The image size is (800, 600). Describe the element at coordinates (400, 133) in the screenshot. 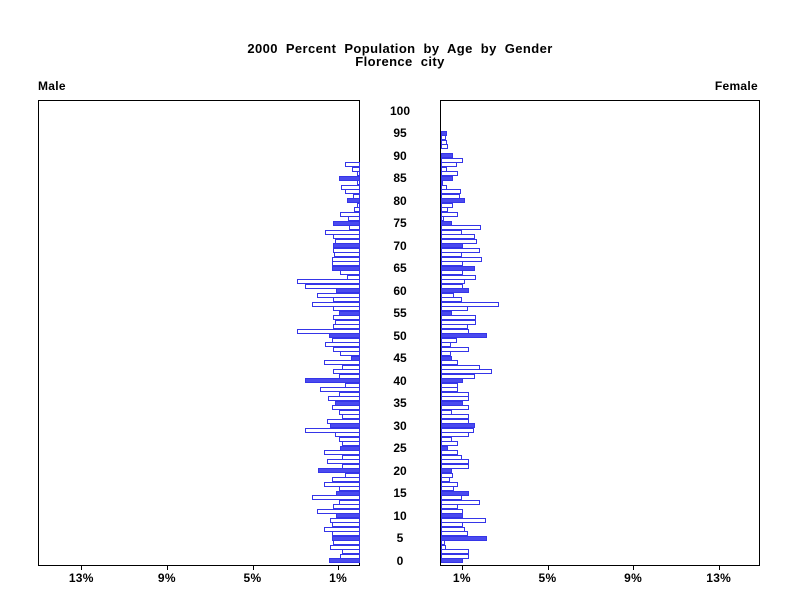

I see `age-axis-label-95: 95` at that location.